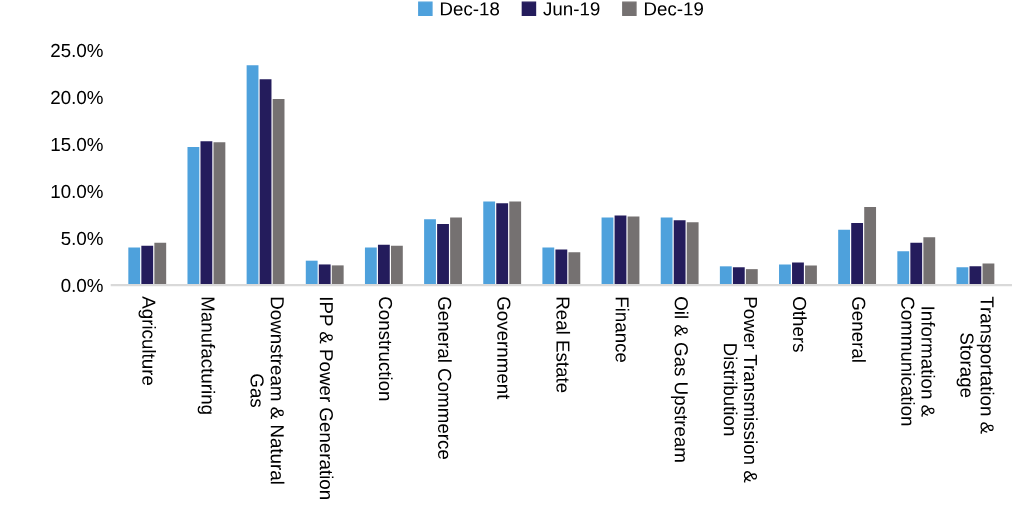  Describe the element at coordinates (77, 144) in the screenshot. I see `y-tick-label: 15.0%` at that location.